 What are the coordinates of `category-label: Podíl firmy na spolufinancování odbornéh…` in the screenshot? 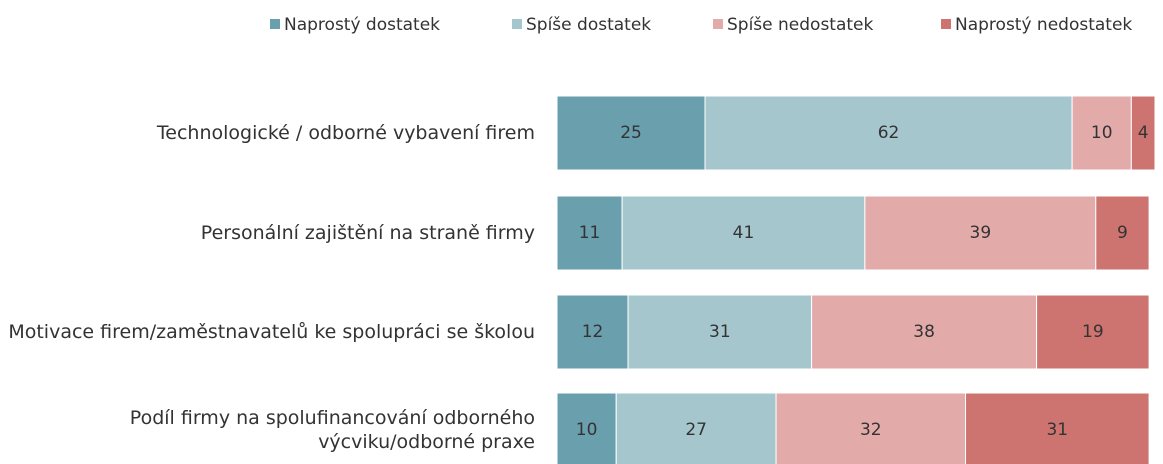 It's located at (332, 430).